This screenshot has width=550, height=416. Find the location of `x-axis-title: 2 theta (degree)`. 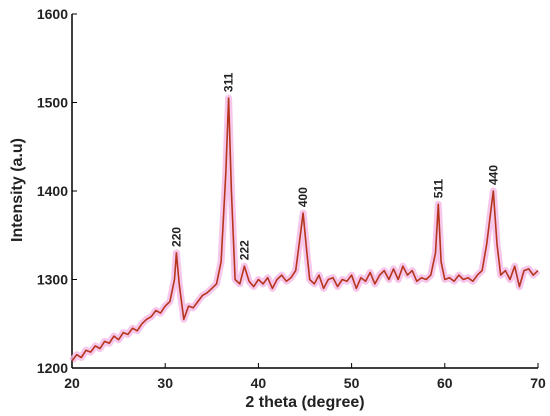

x-axis-title: 2 theta (degree) is located at coordinates (304, 402).